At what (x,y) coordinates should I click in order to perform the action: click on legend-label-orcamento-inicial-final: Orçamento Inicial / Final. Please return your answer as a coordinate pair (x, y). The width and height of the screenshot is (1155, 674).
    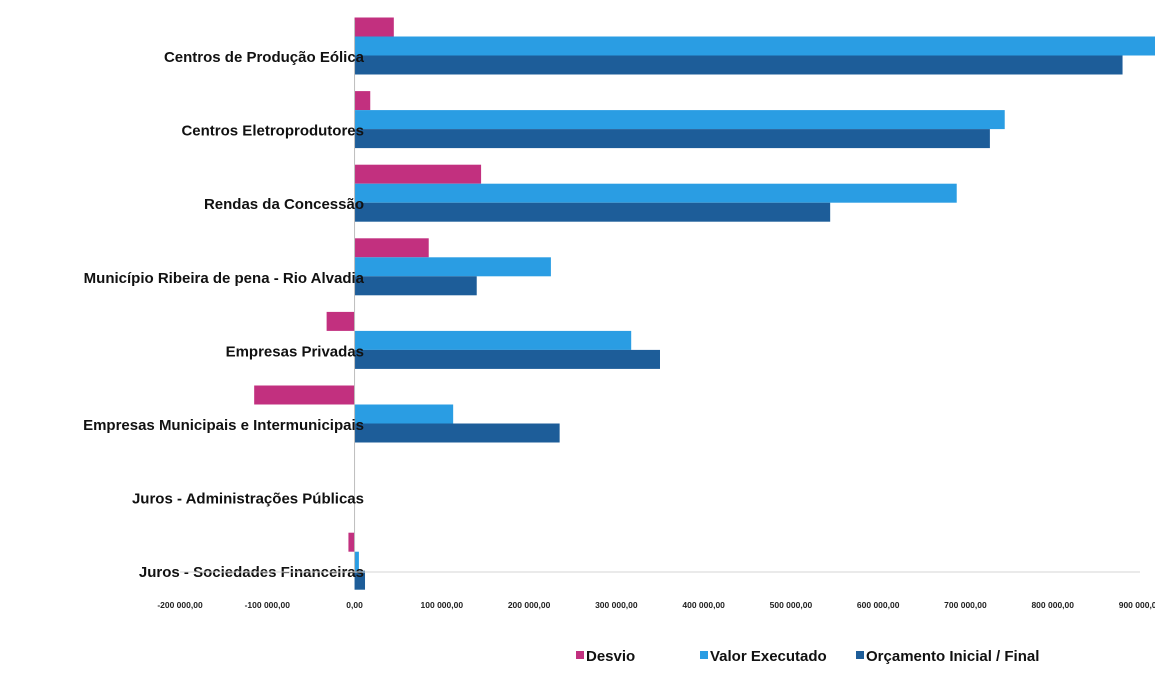
    Looking at the image, I should click on (952, 656).